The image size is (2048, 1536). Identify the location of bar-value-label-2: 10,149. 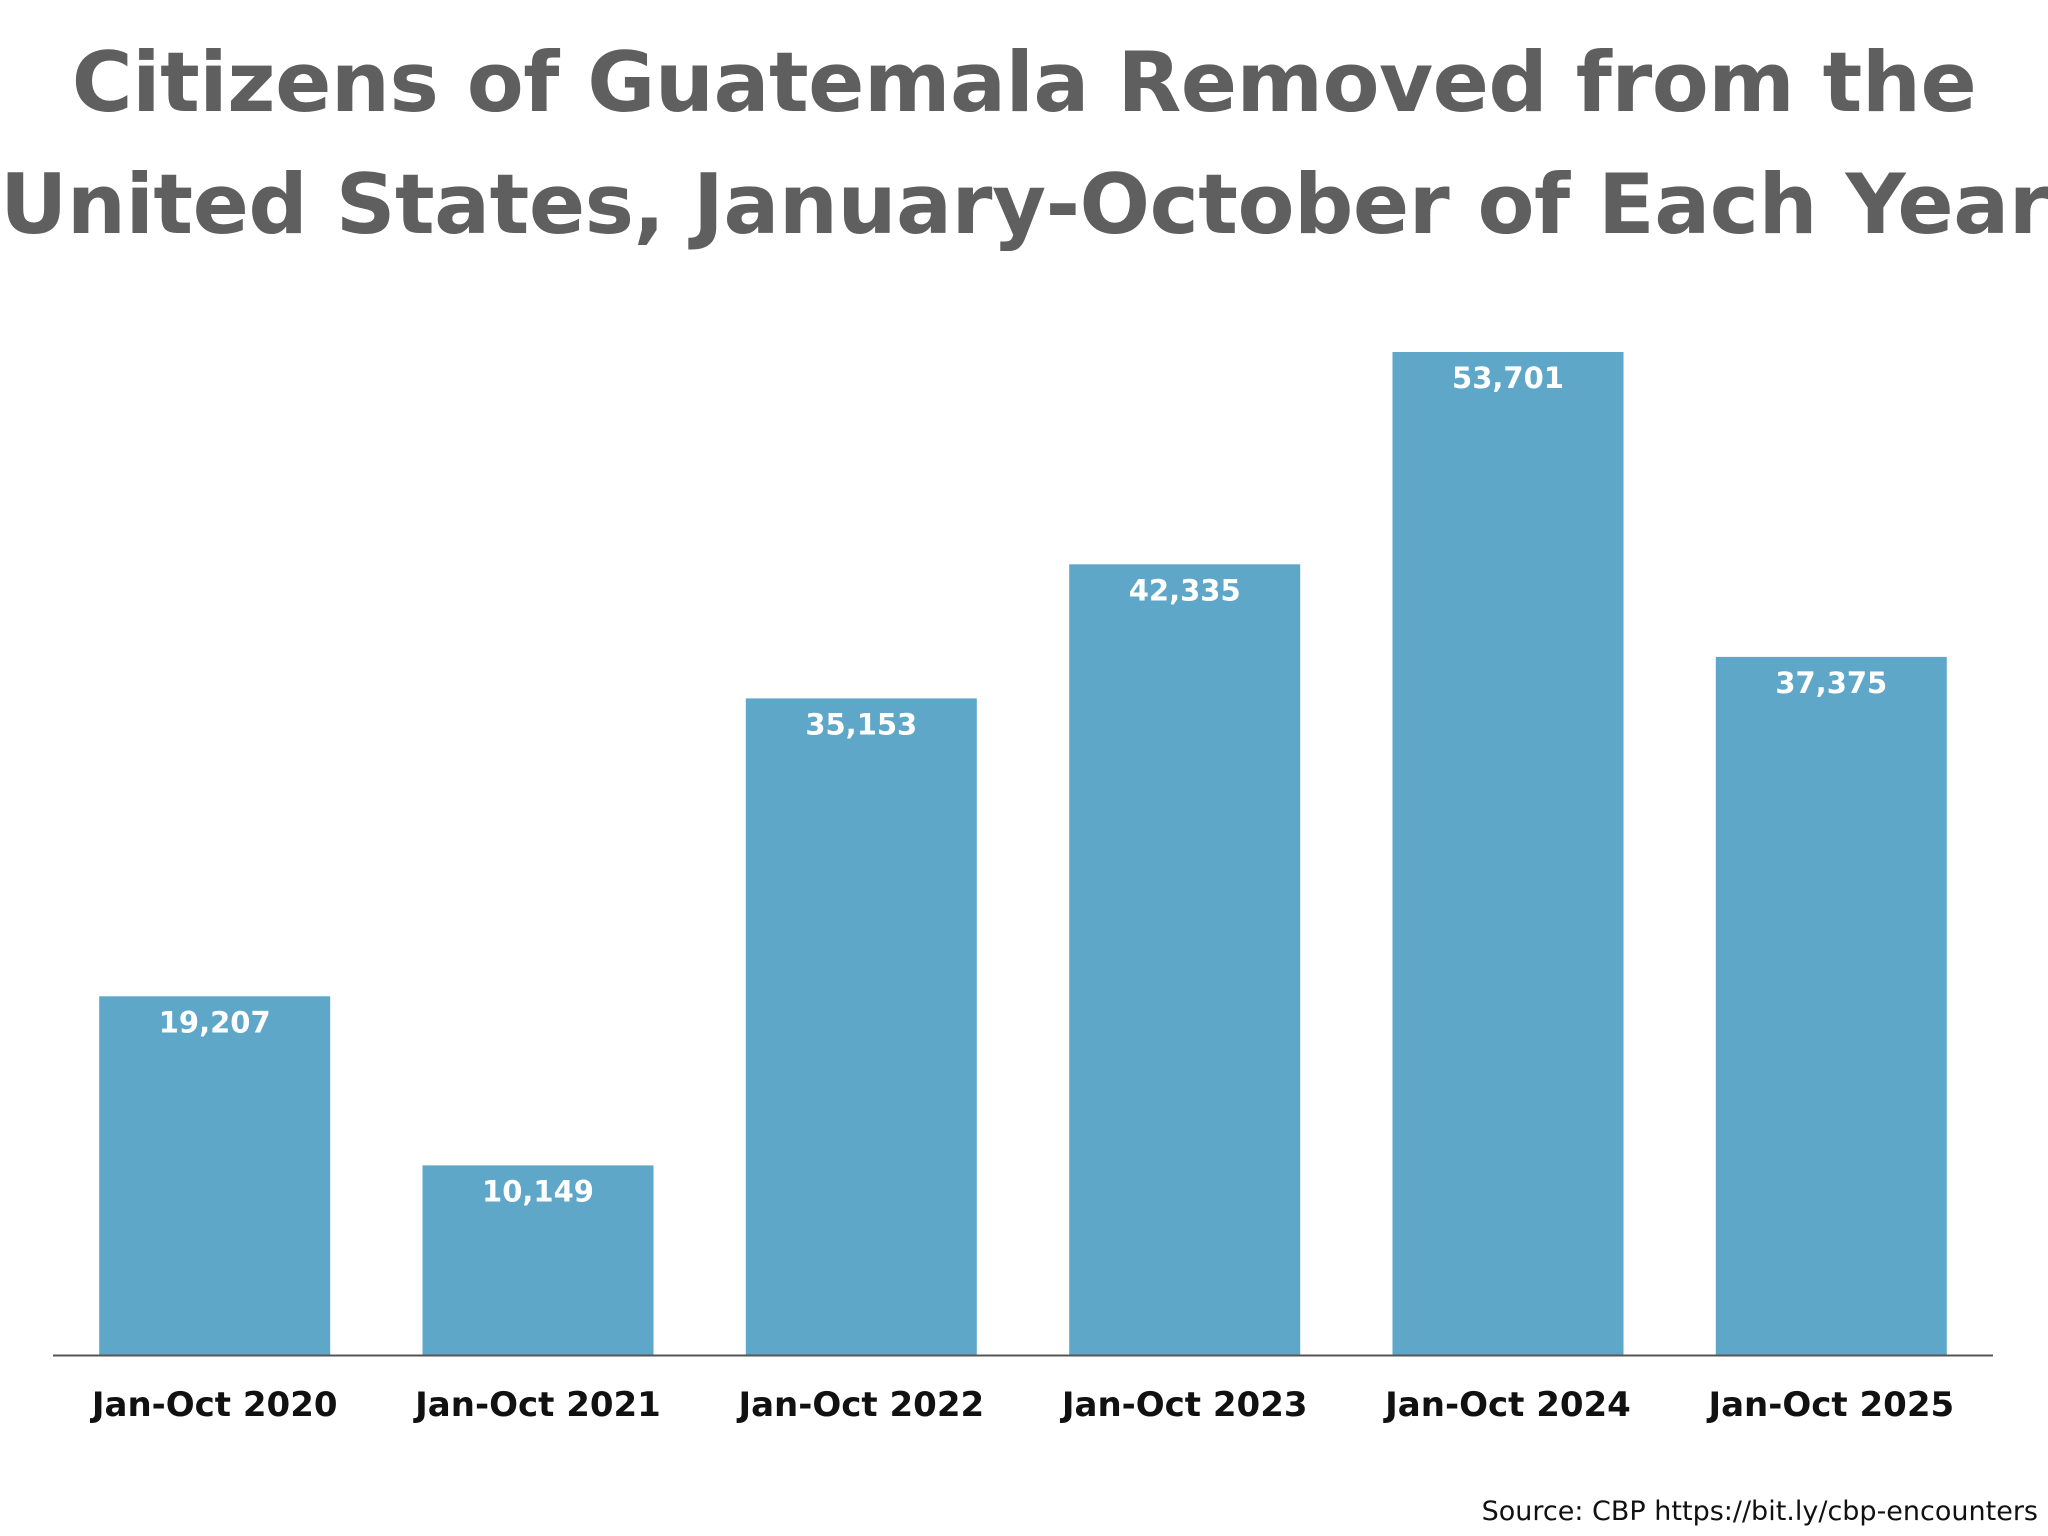
(538, 1191).